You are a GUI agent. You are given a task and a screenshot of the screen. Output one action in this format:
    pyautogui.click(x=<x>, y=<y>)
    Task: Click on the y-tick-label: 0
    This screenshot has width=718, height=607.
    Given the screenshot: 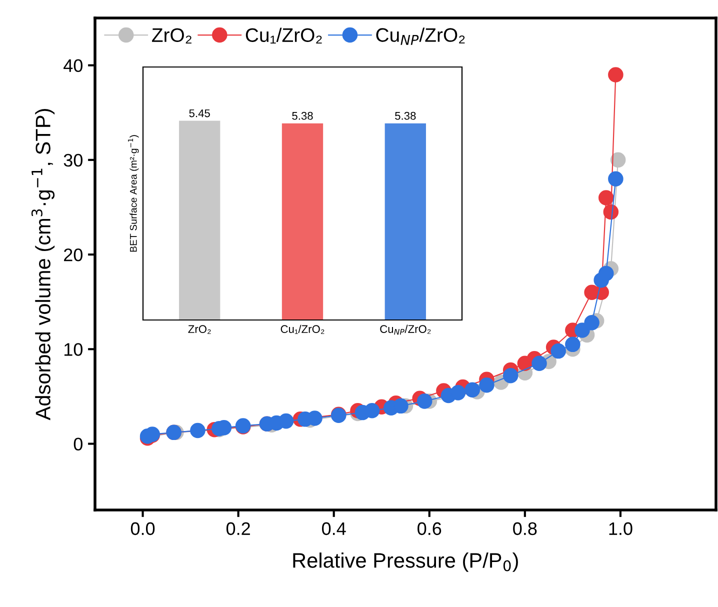 What is the action you would take?
    pyautogui.click(x=78, y=444)
    